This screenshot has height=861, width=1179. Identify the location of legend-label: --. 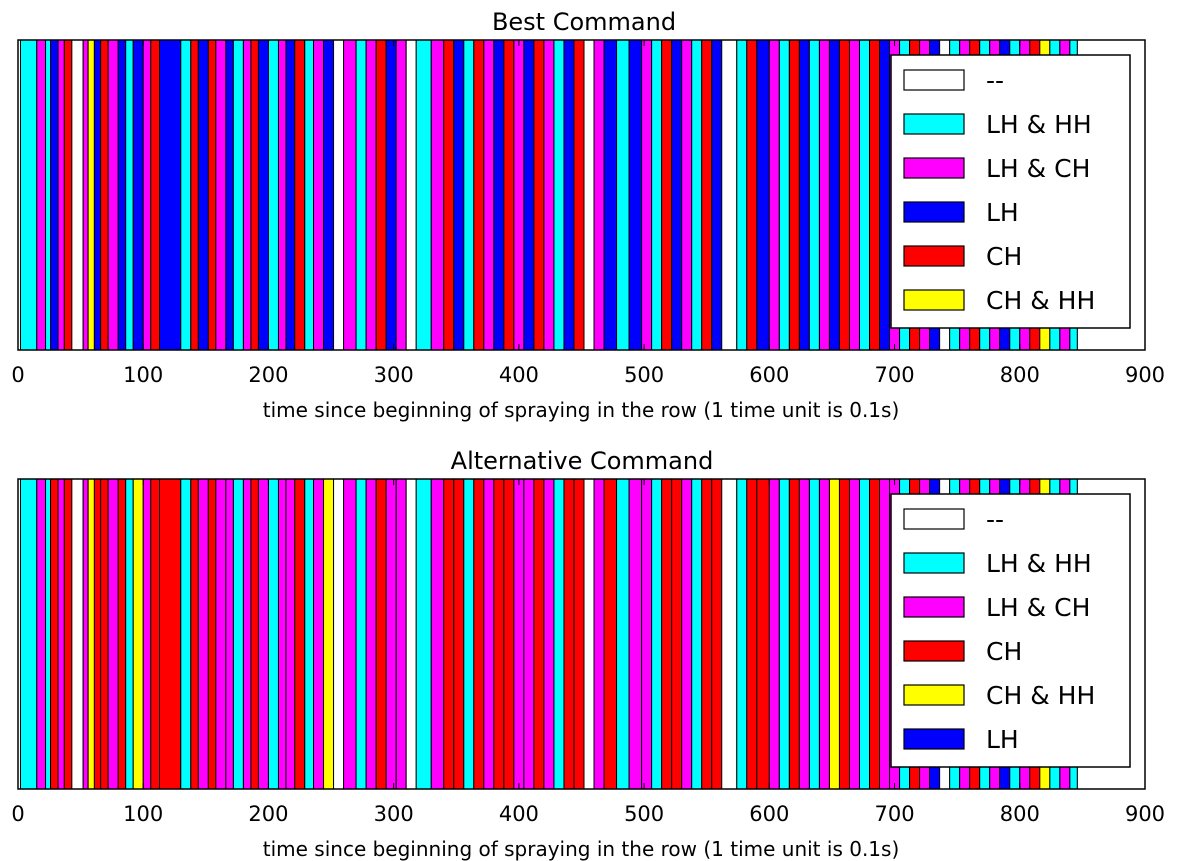
(995, 519).